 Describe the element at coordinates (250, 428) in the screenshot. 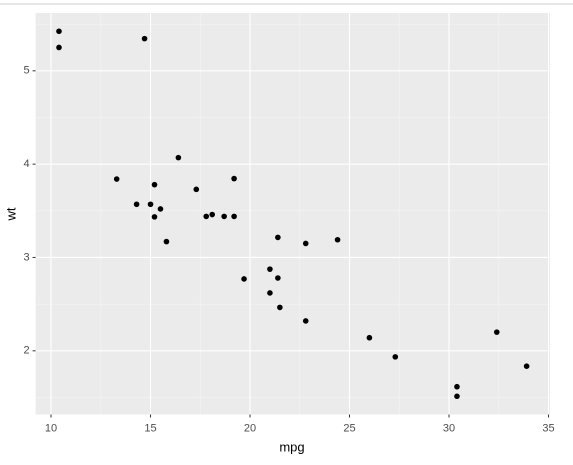

I see `x-tick-label: 20` at that location.